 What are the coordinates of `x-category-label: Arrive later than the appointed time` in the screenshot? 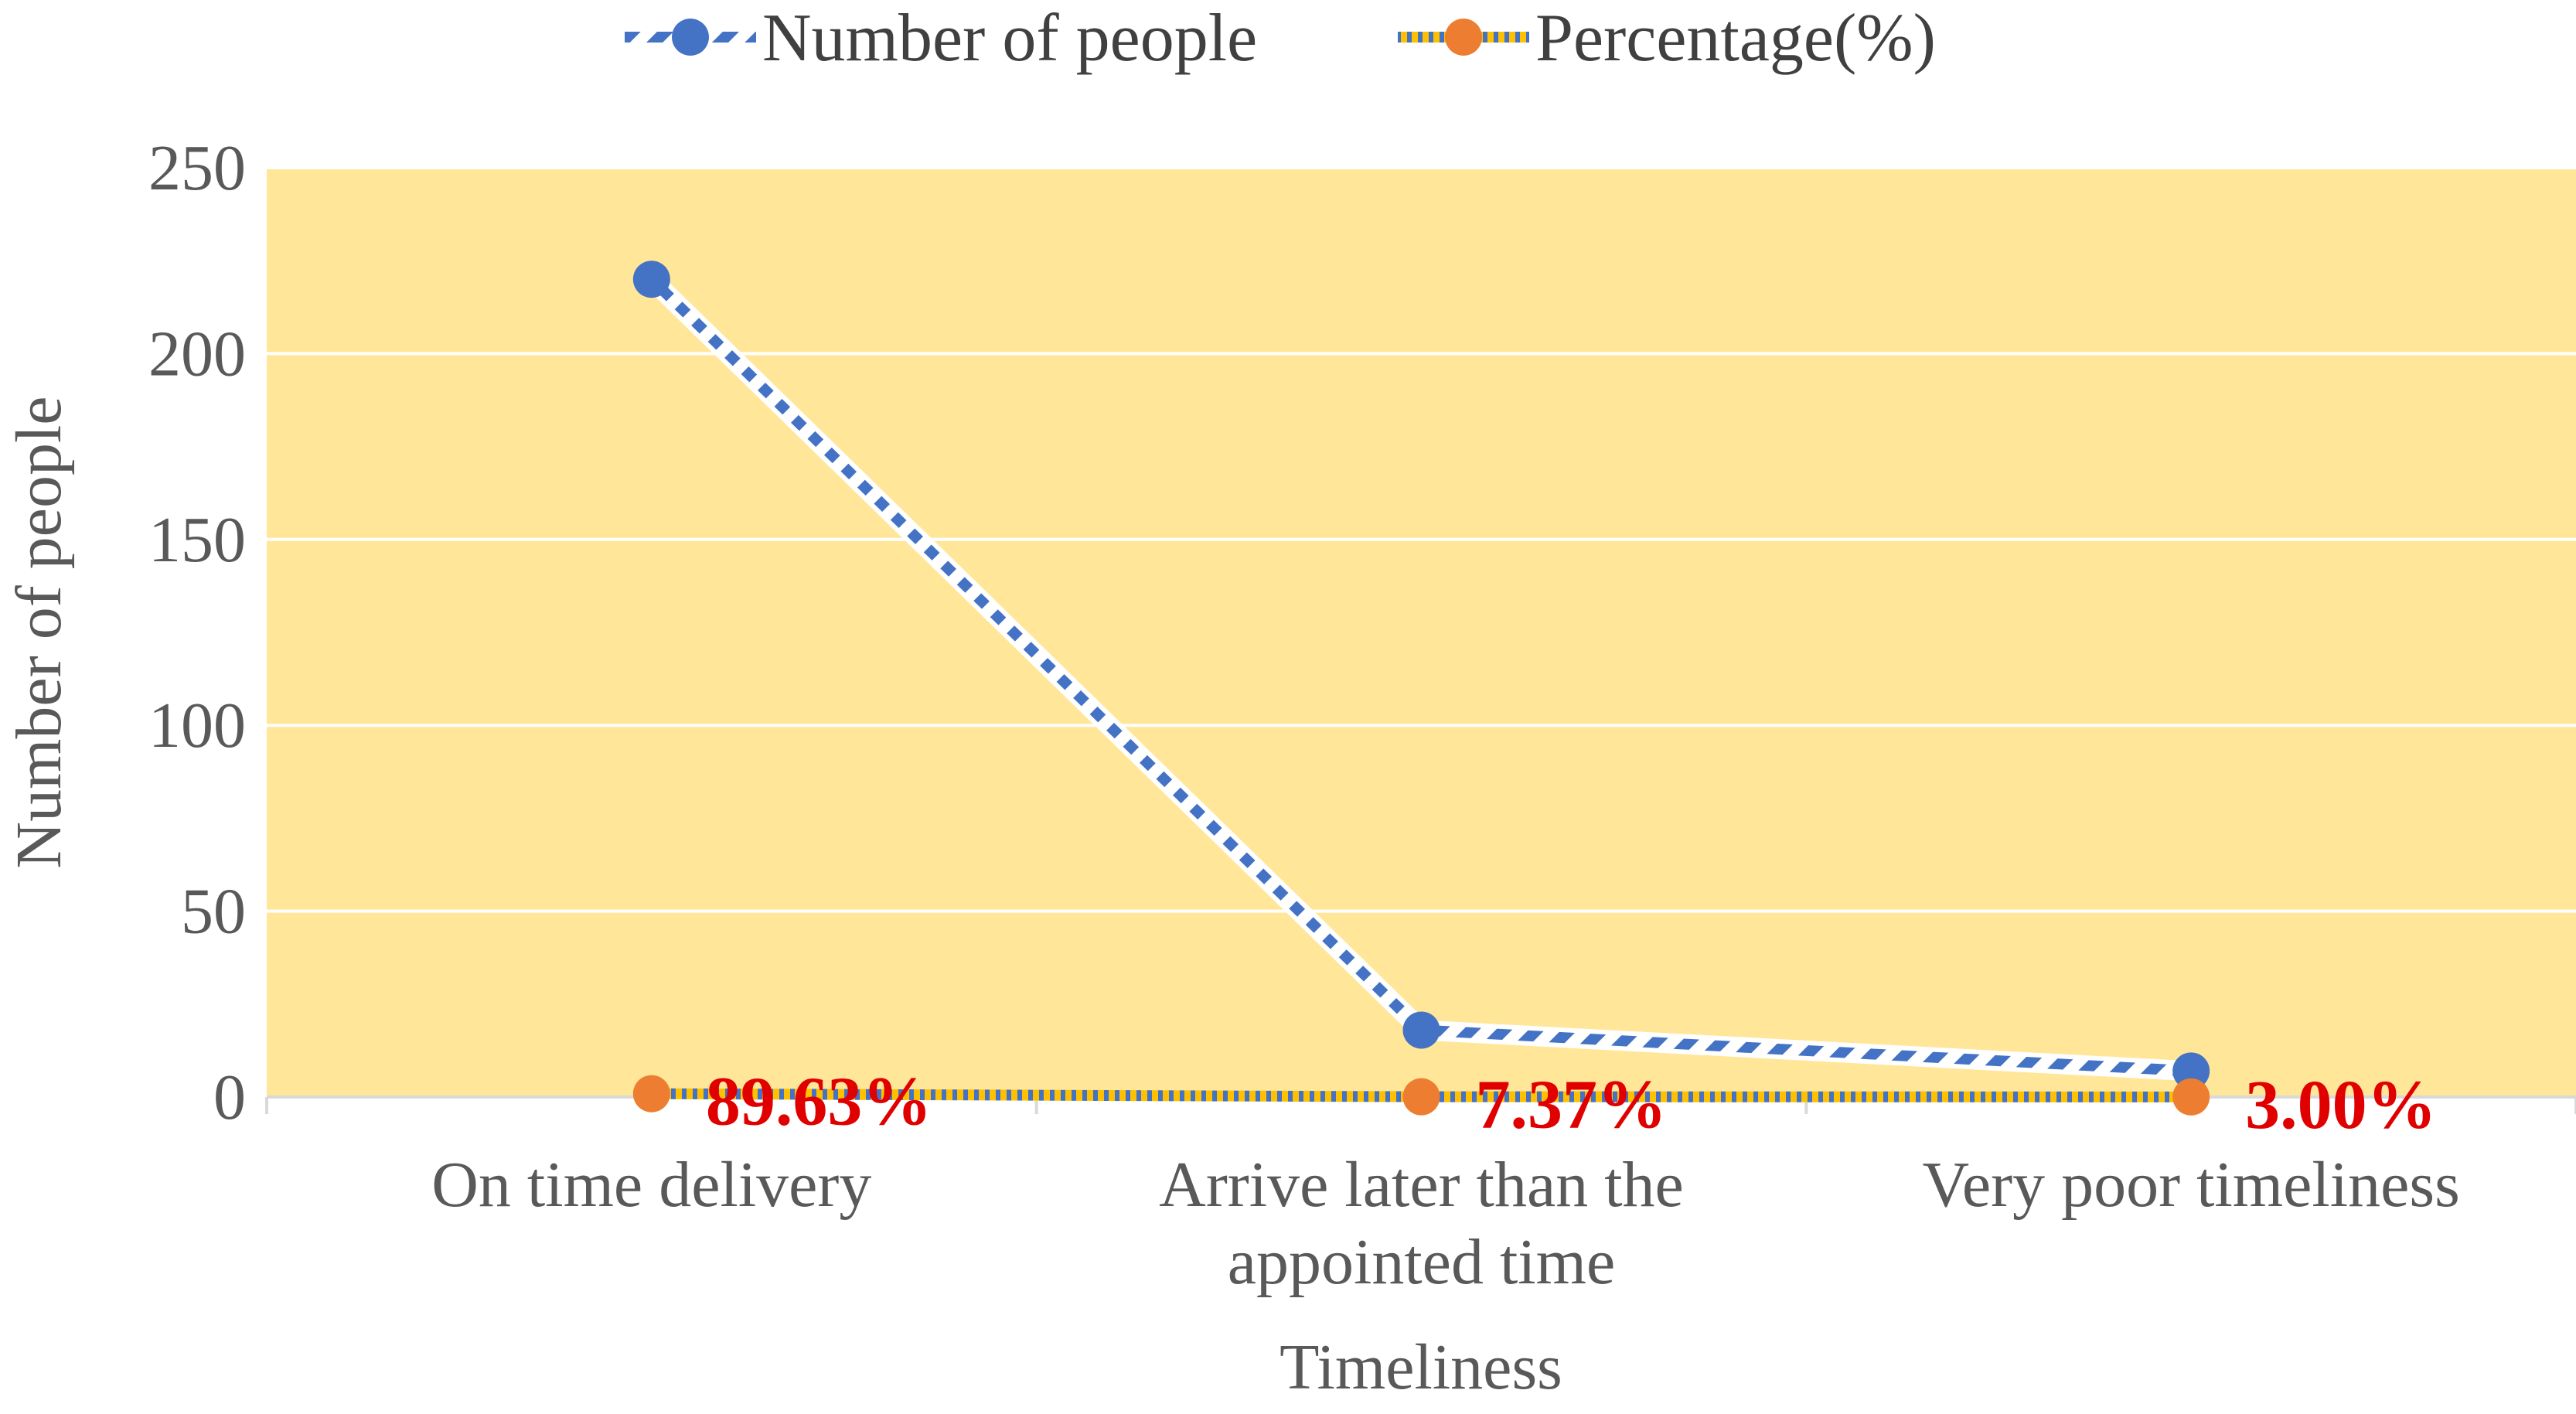 It's located at (1421, 1223).